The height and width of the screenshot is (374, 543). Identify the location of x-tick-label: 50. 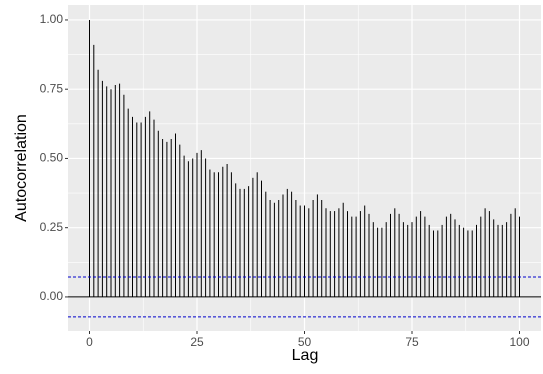
(305, 342).